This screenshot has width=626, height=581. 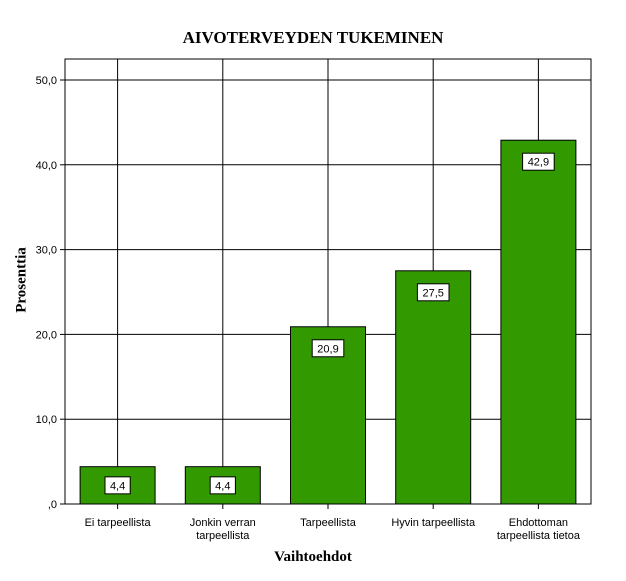 I want to click on x-tick-label: Hyvin tarpeellista, so click(x=433, y=523).